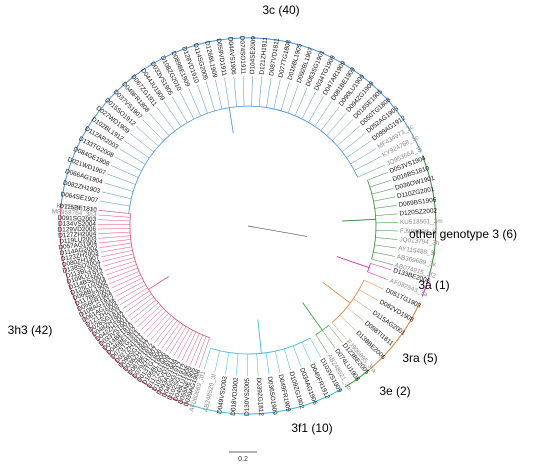 This screenshot has height=465, width=550. What do you see at coordinates (222, 394) in the screenshot?
I see `tip-label: D049VS2003` at bounding box center [222, 394].